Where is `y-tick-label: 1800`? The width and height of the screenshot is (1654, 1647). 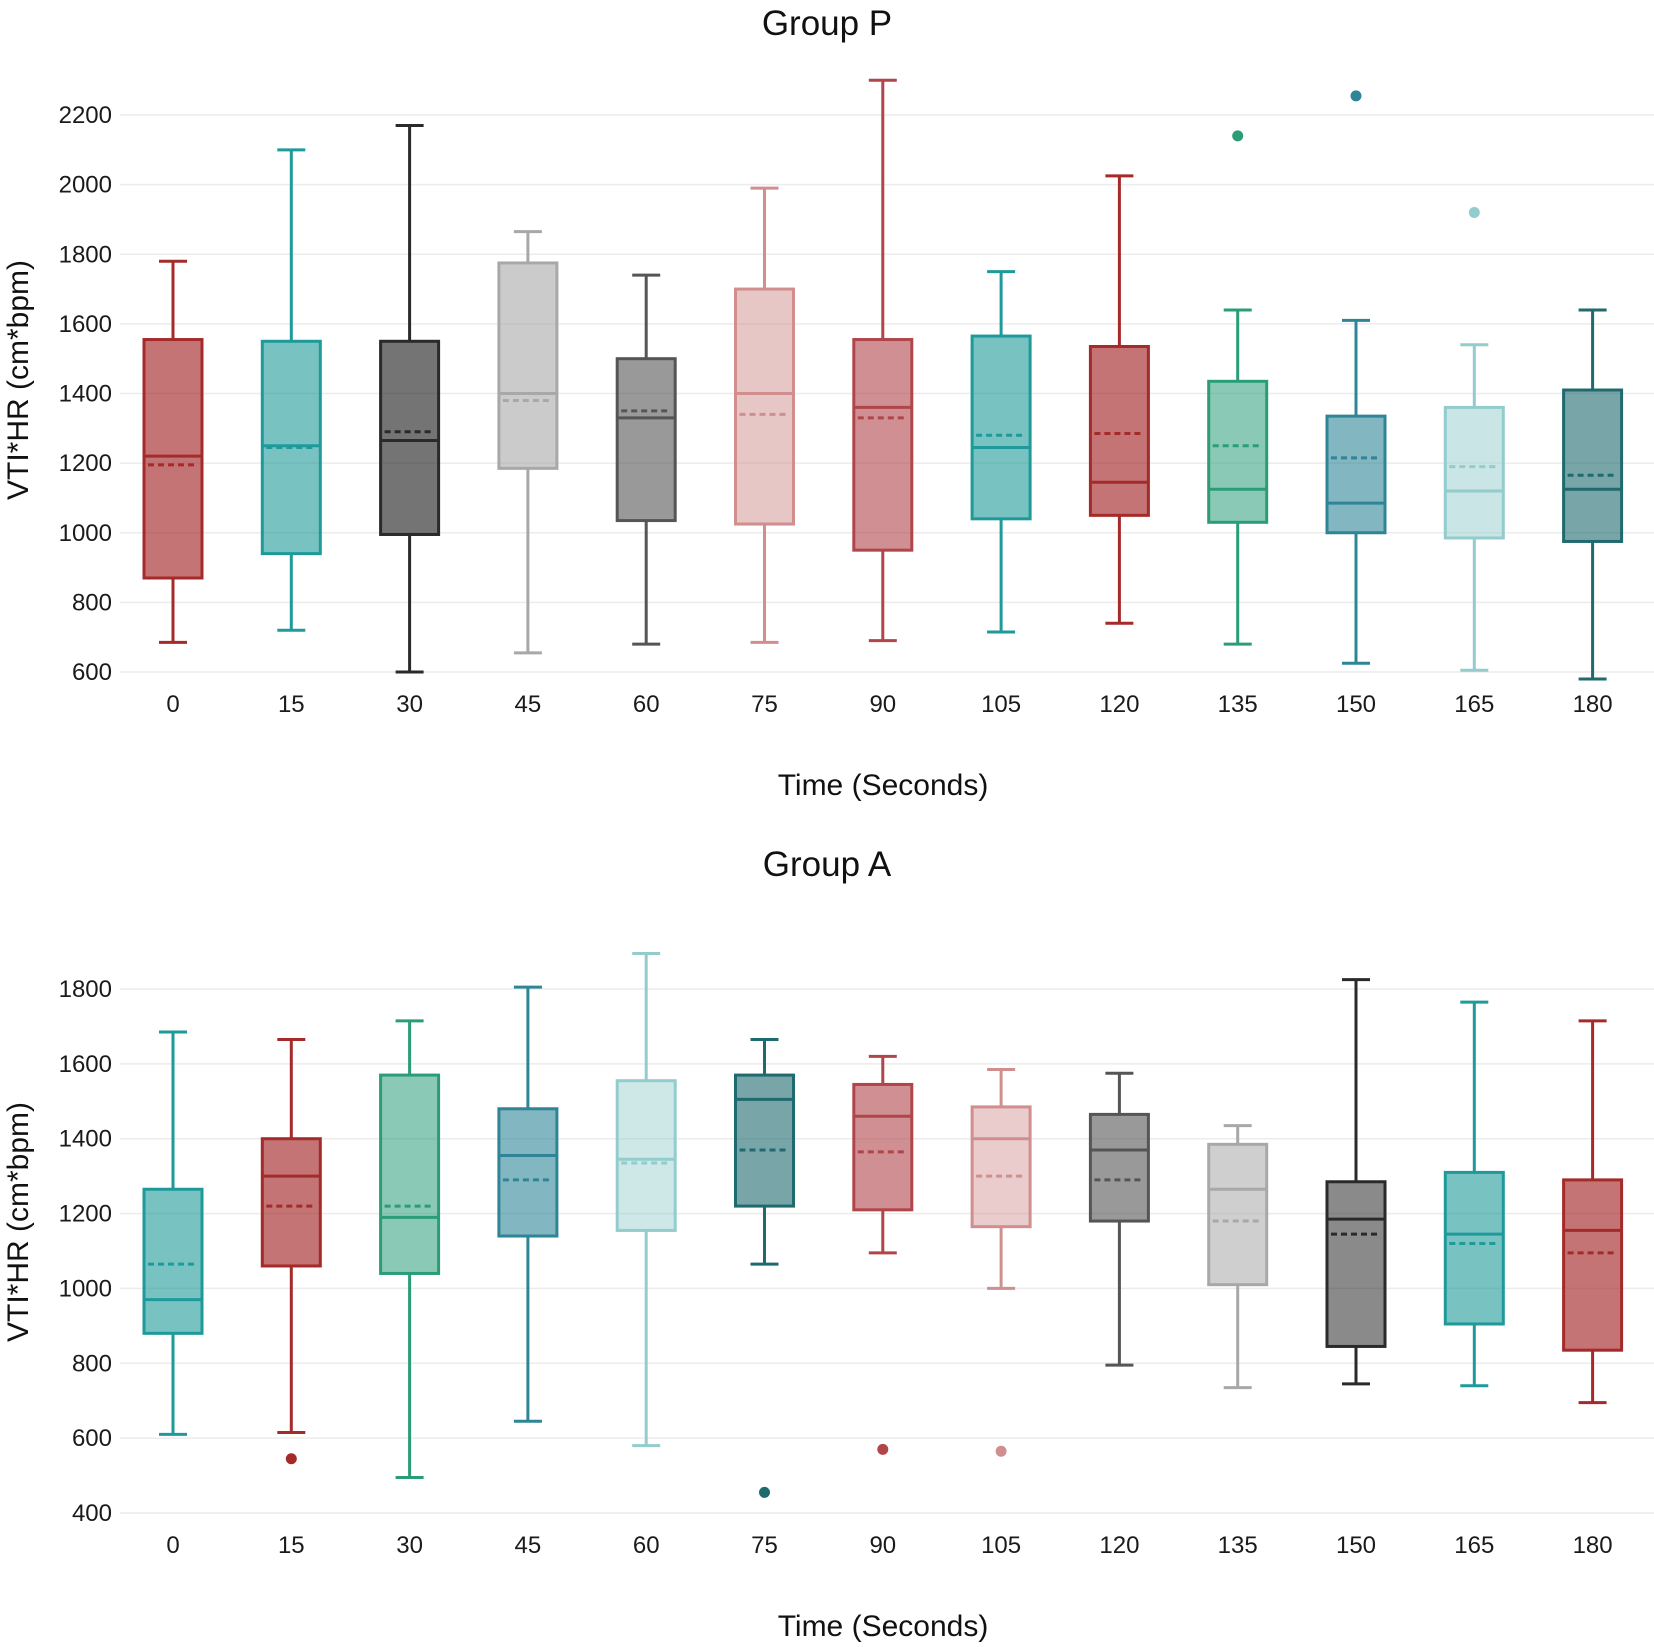 y-tick-label: 1800 is located at coordinates (85, 254).